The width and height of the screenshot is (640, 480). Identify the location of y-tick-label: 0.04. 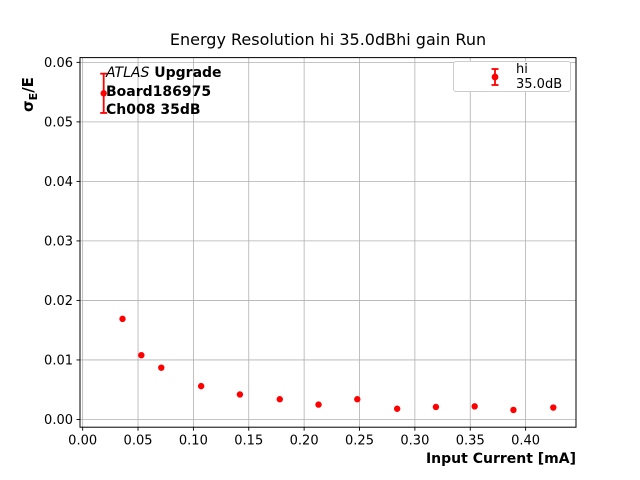
(58, 182).